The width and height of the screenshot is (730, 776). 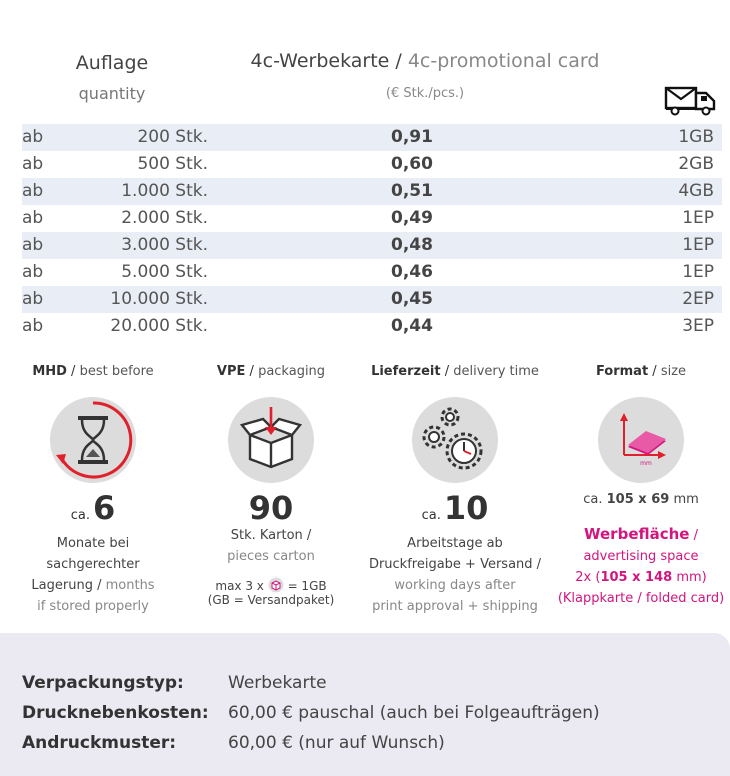 I want to click on row-shipping: 2EP, so click(x=698, y=299).